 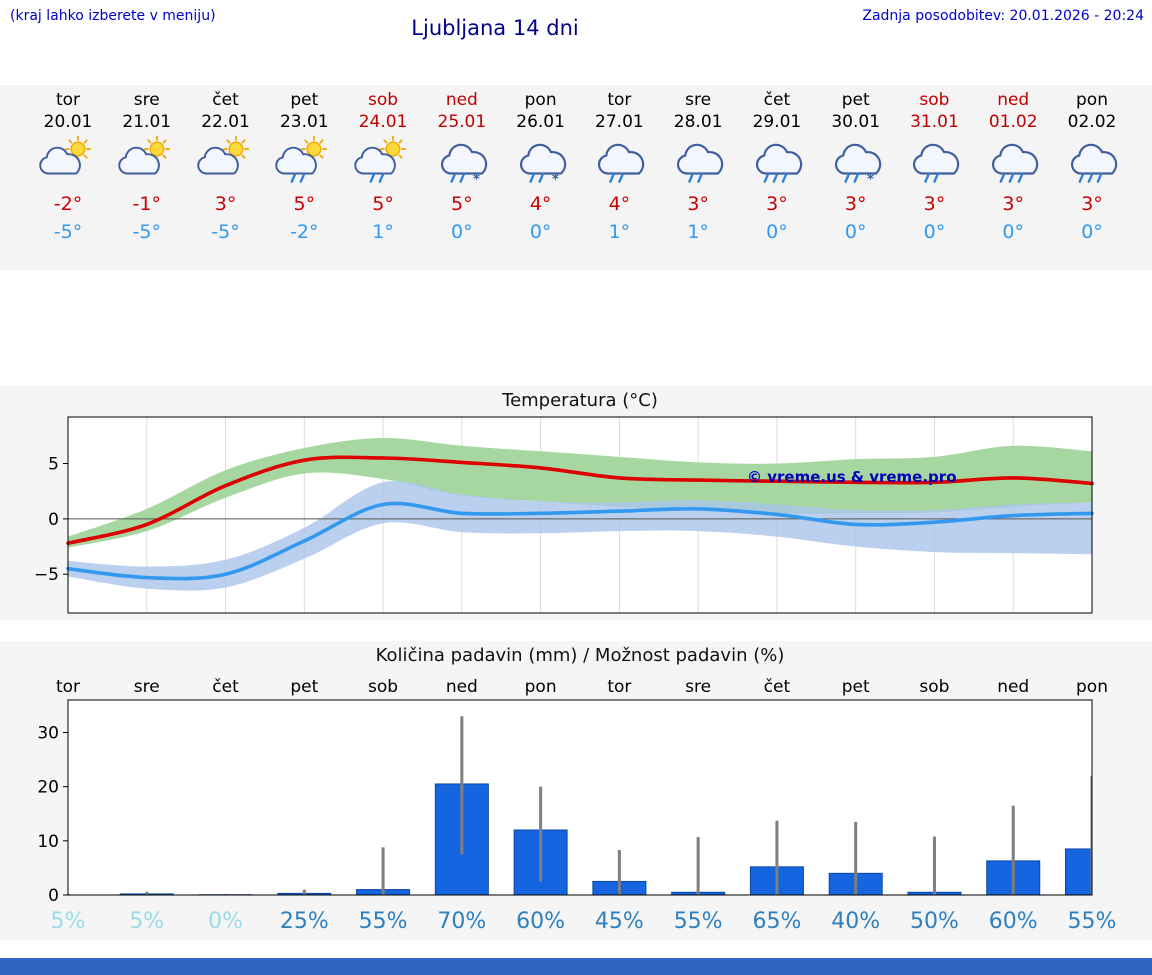 What do you see at coordinates (1013, 122) in the screenshot?
I see `day-date-label: 01.02` at bounding box center [1013, 122].